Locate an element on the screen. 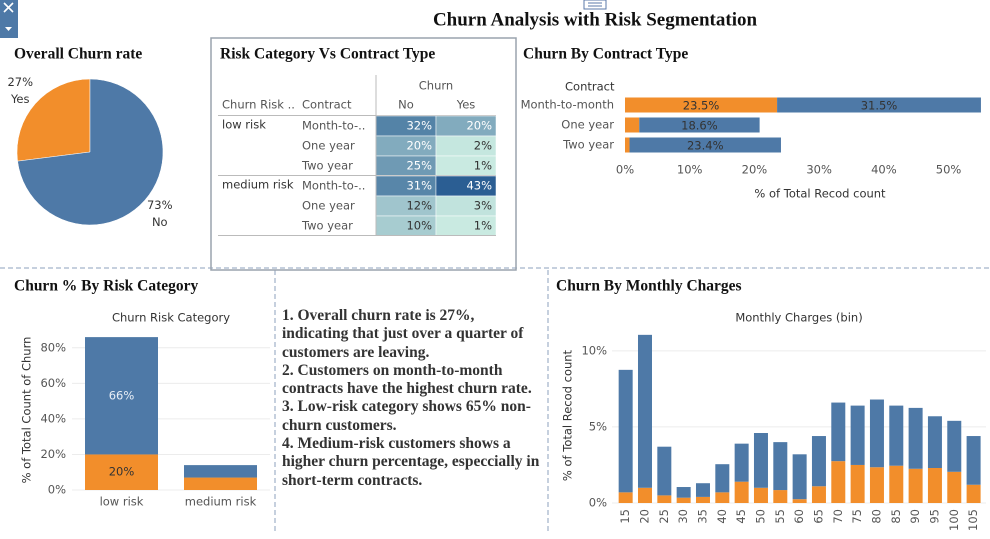 This screenshot has height=539, width=990. x-tick-label: 50 is located at coordinates (760, 516).